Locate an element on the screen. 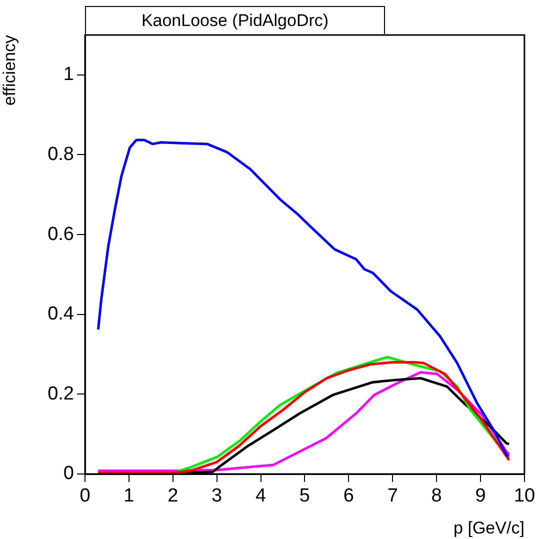  x-tick-label: 8 is located at coordinates (436, 496).